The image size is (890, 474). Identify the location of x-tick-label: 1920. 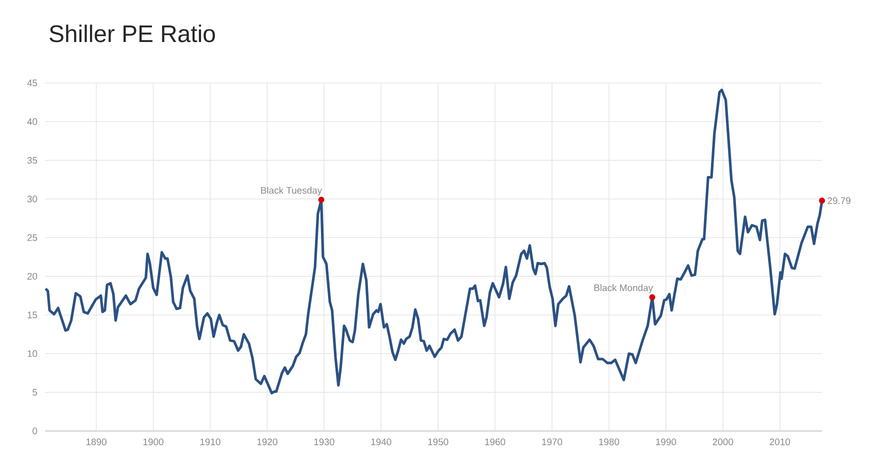
(267, 442).